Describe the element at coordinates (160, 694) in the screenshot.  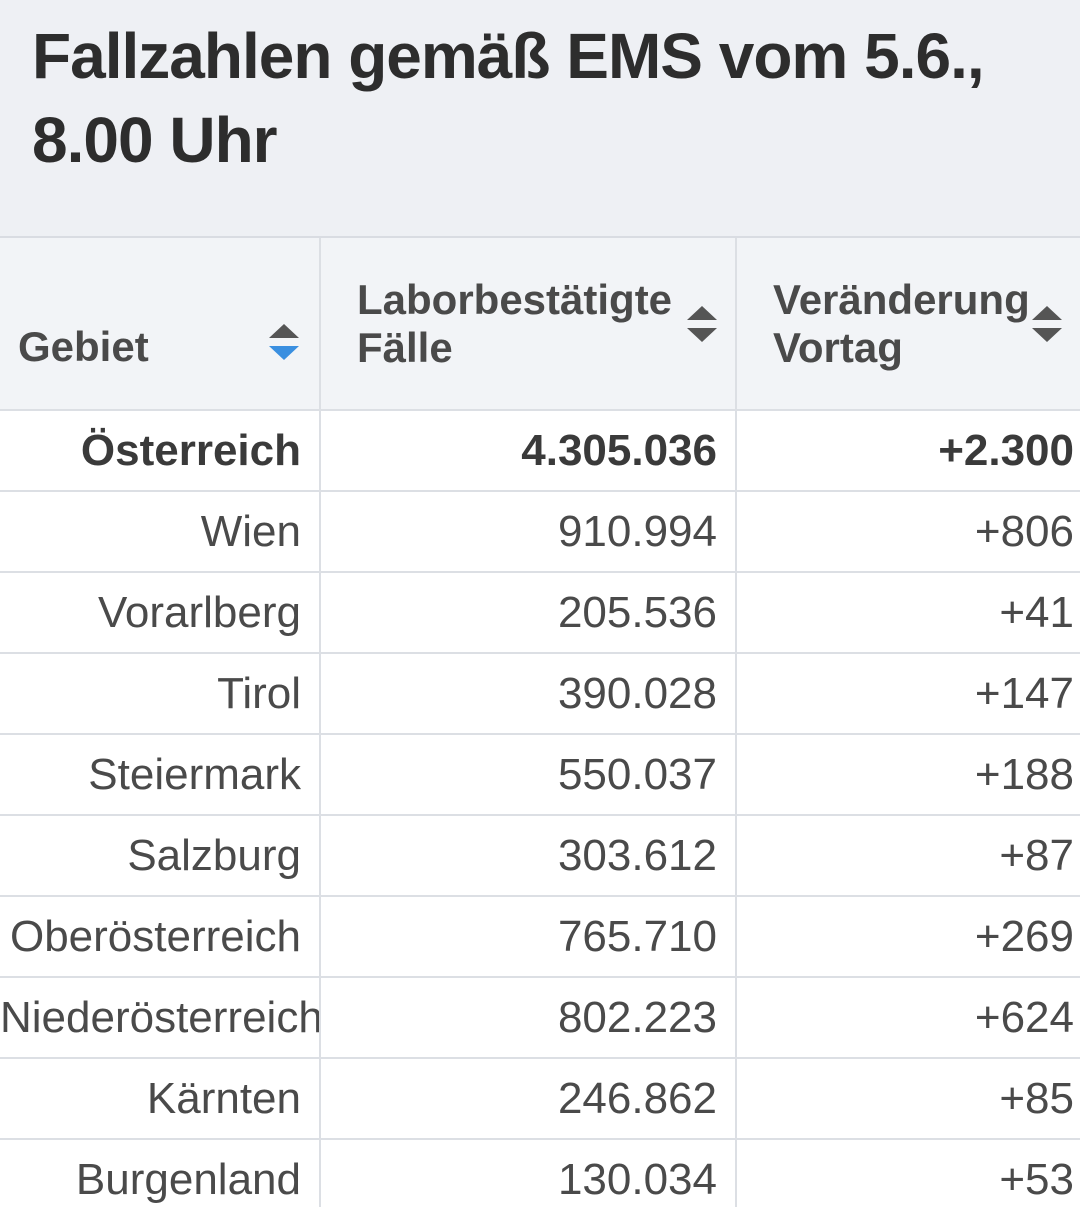
I see `region-cell: Tirol` at that location.